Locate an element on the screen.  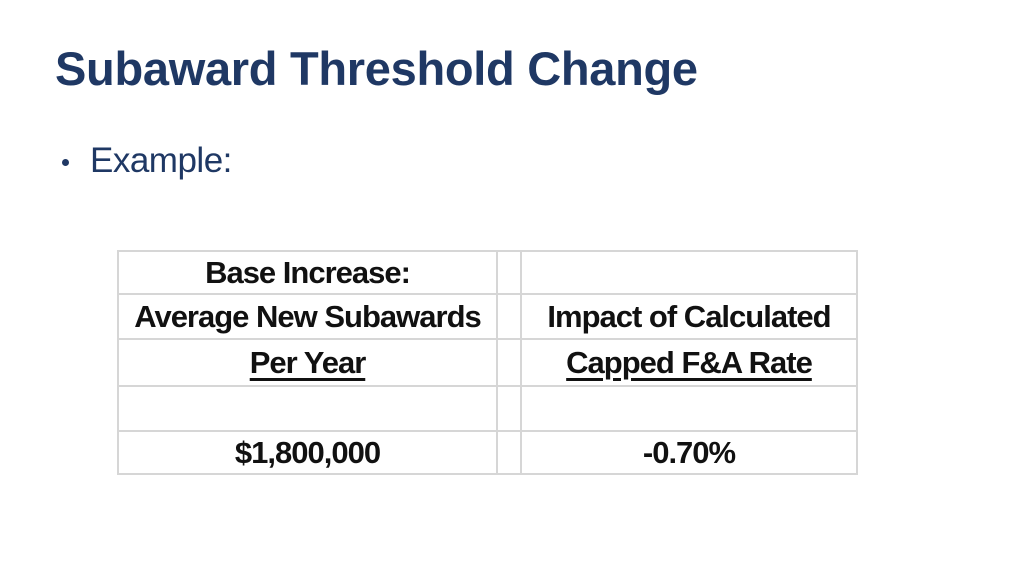
bullet-icon is located at coordinates (65, 162).